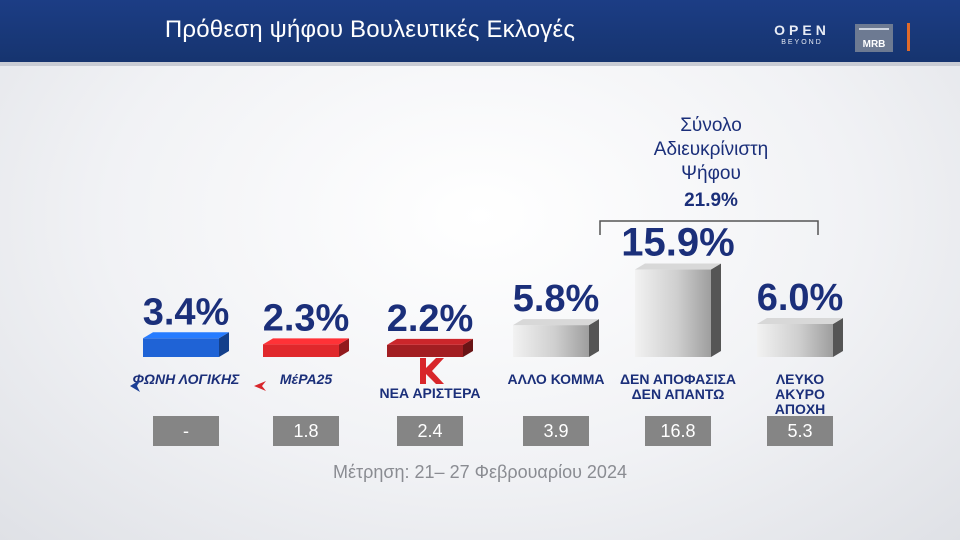  I want to click on group-label-0: Σύνολο, so click(711, 125).